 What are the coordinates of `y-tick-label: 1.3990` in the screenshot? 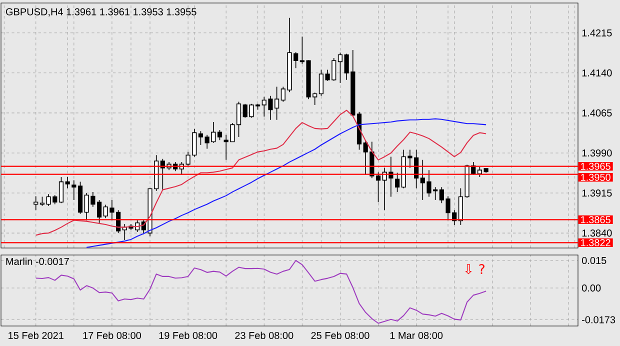 It's located at (597, 153).